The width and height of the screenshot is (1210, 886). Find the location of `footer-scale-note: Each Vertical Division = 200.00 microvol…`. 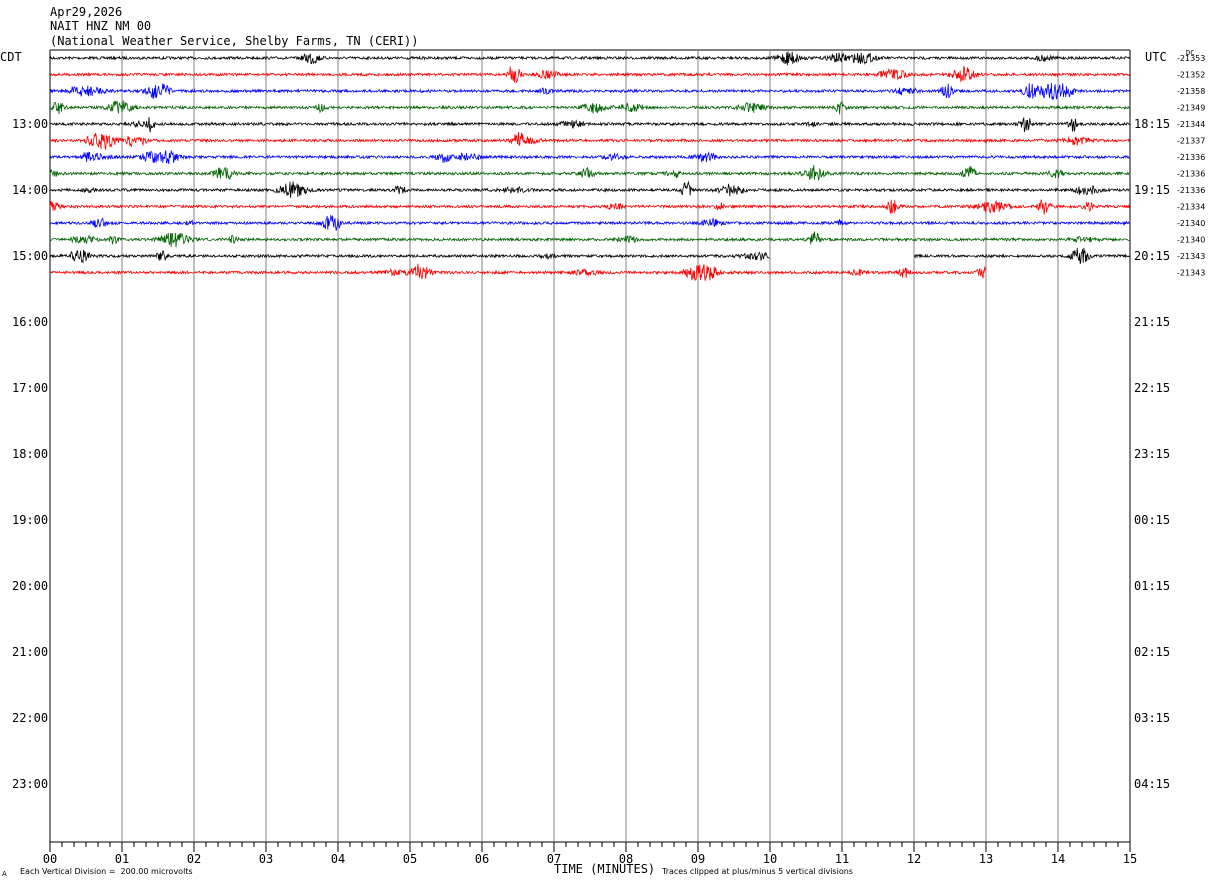

footer-scale-note: Each Vertical Division = 200.00 microvol… is located at coordinates (106, 871).